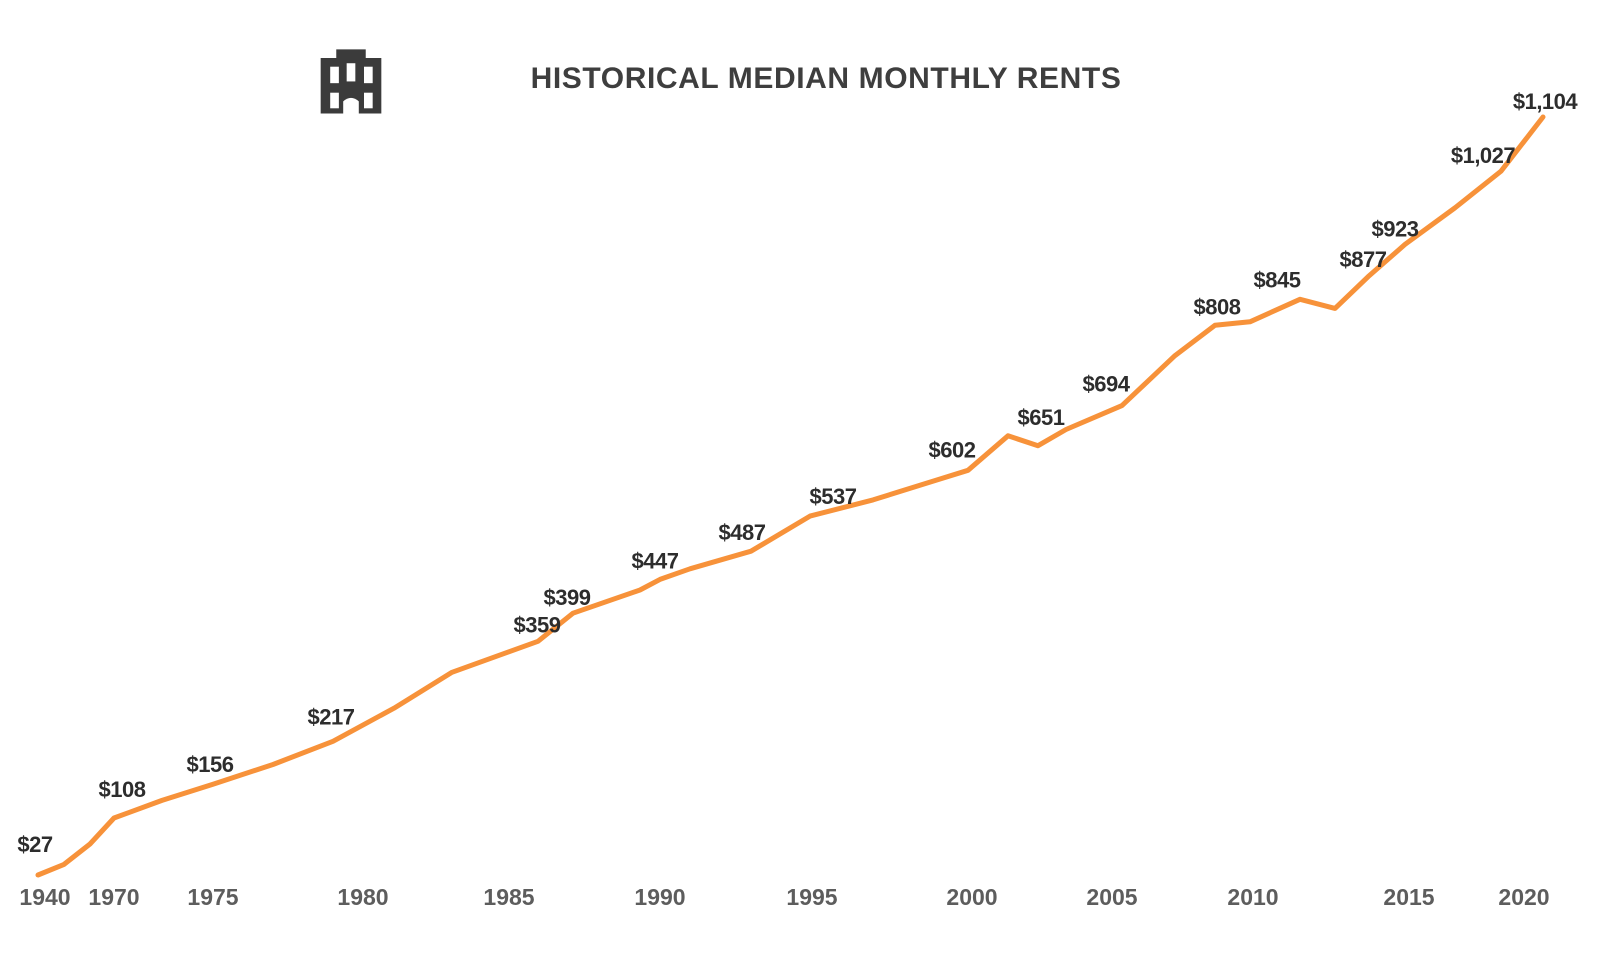 The height and width of the screenshot is (980, 1600). I want to click on data-label: $808, so click(1217, 306).